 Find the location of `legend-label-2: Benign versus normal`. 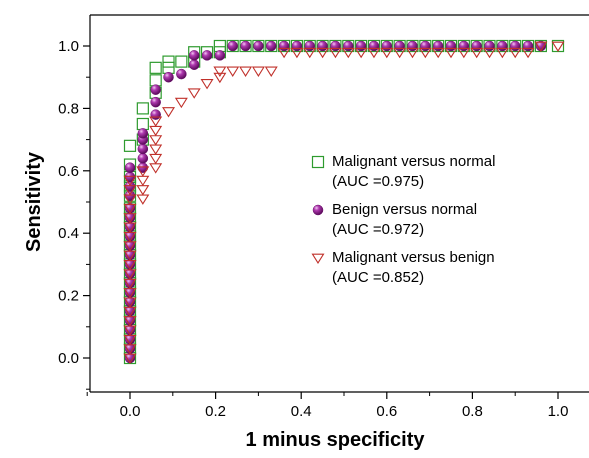

legend-label-2: Benign versus normal is located at coordinates (404, 209).